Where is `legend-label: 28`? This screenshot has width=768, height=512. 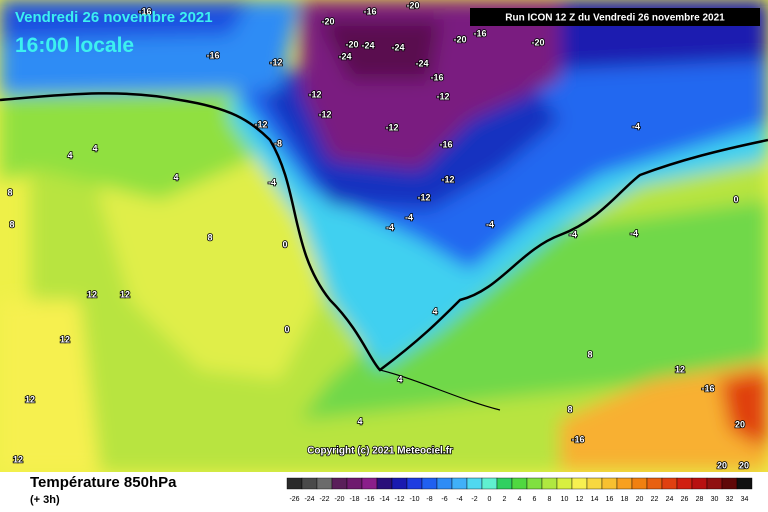
legend-label: 28 is located at coordinates (700, 499).